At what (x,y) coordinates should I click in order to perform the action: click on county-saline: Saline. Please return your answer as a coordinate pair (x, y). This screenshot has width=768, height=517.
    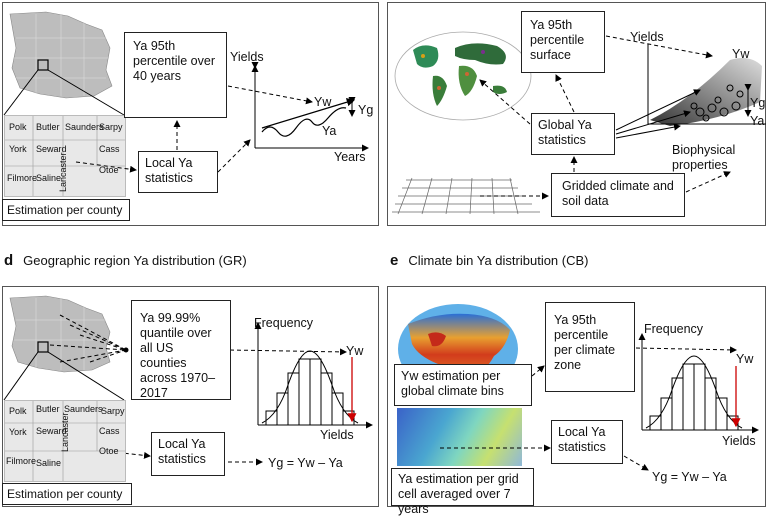
    Looking at the image, I should click on (49, 178).